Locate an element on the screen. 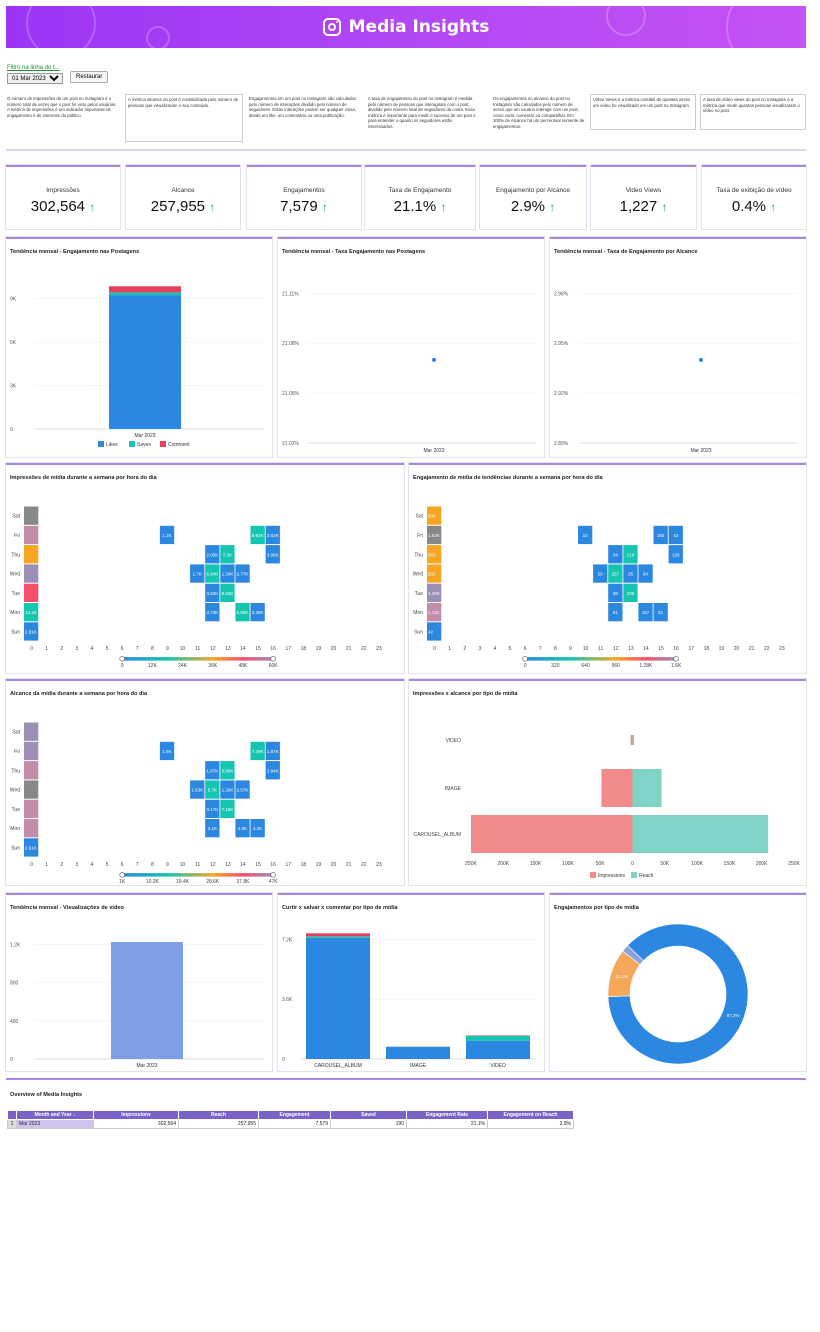  heatmap-value: 257 is located at coordinates (616, 574).